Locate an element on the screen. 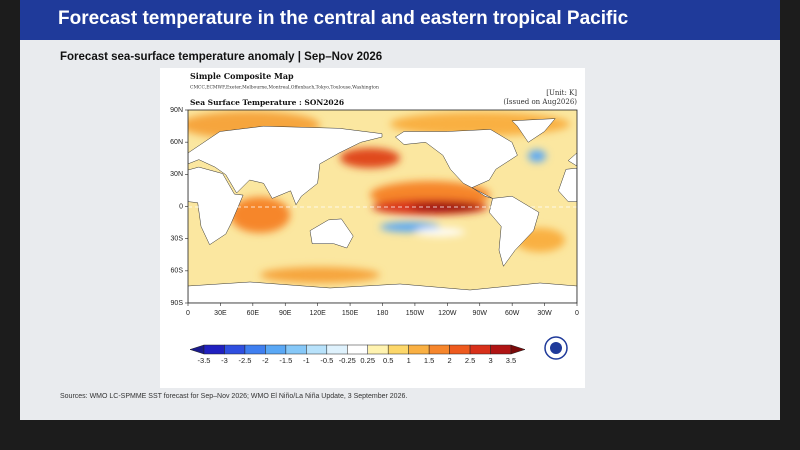 This screenshot has width=800, height=450. colorbar-label: 2 is located at coordinates (450, 360).